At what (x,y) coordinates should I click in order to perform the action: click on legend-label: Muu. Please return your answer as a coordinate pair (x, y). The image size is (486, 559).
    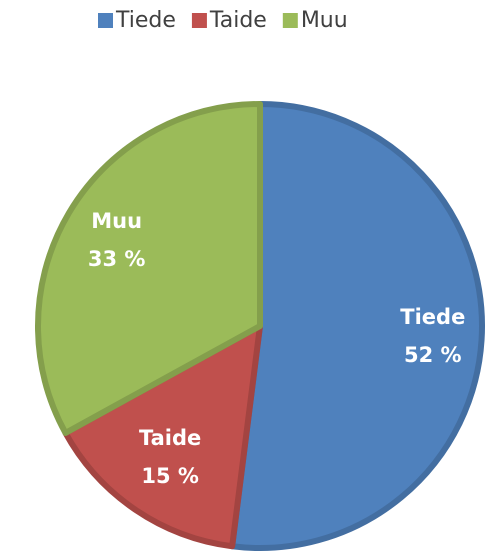
    Looking at the image, I should click on (324, 20).